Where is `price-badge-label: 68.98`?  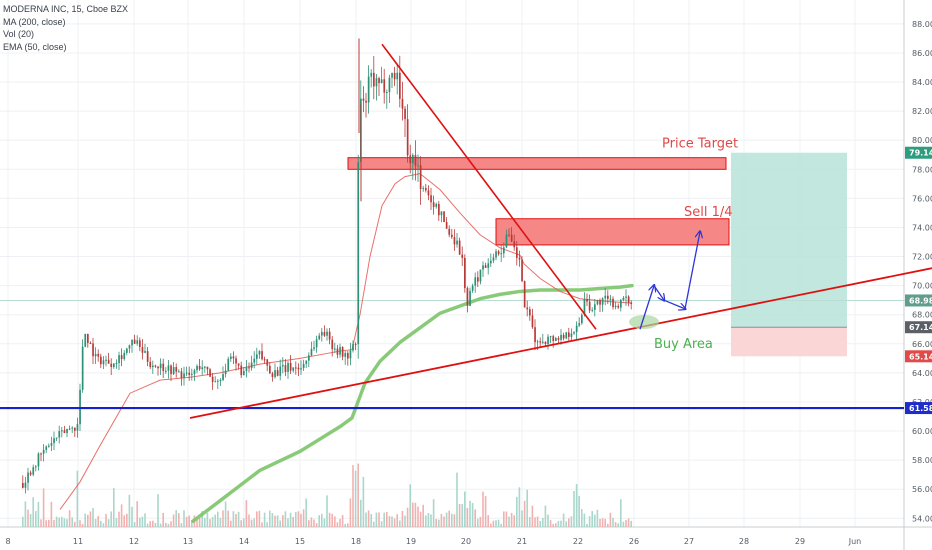
price-badge-label: 68.98 is located at coordinates (920, 300).